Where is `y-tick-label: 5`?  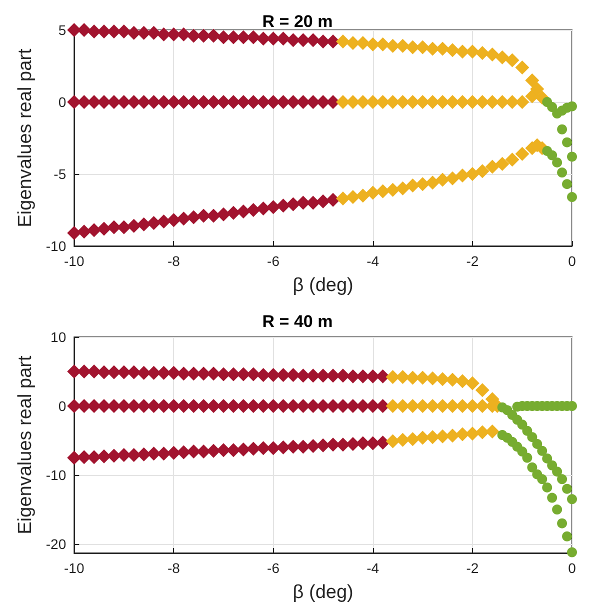 y-tick-label: 5 is located at coordinates (62, 30).